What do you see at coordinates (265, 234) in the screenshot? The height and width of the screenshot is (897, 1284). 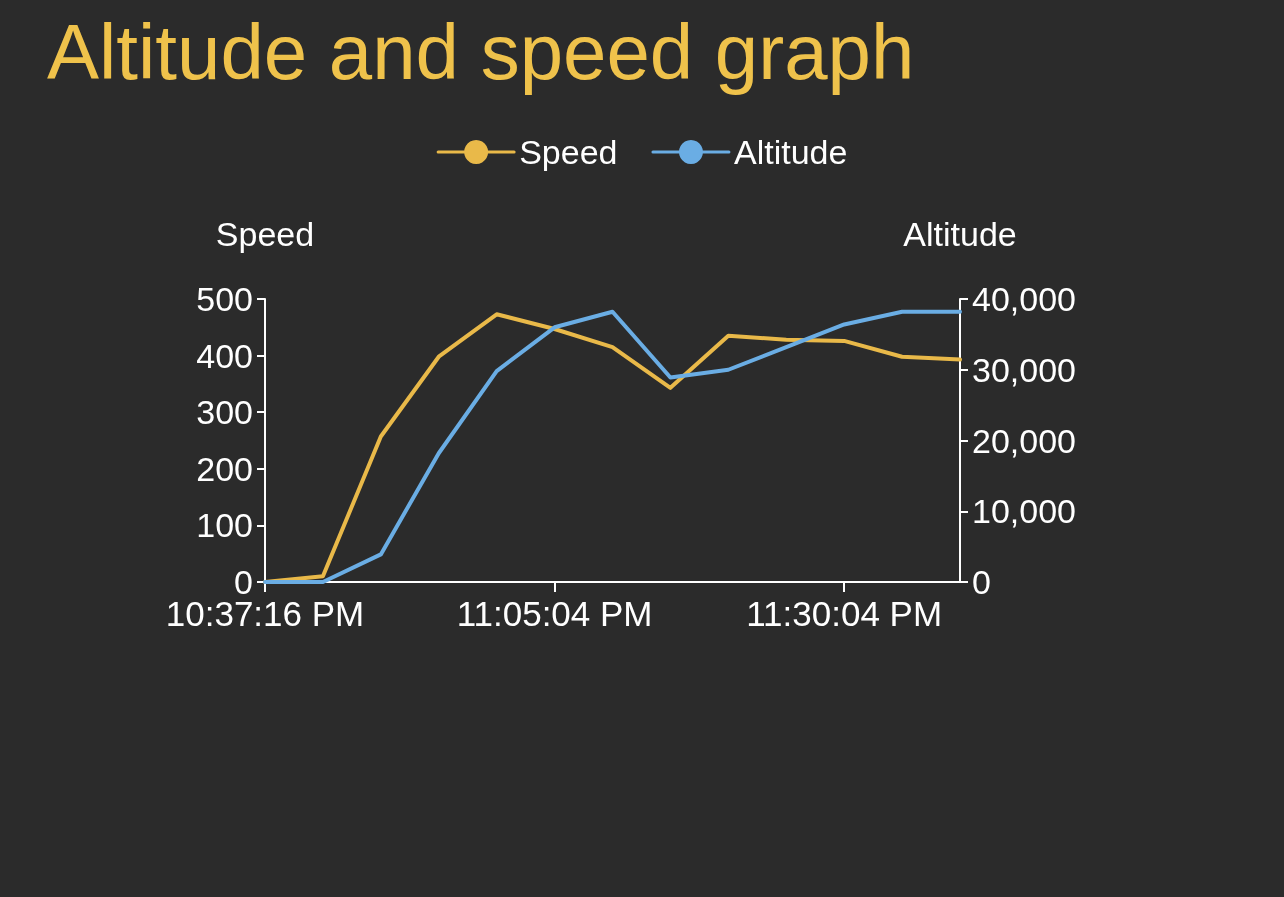 I see `y-axis-title: Speed` at bounding box center [265, 234].